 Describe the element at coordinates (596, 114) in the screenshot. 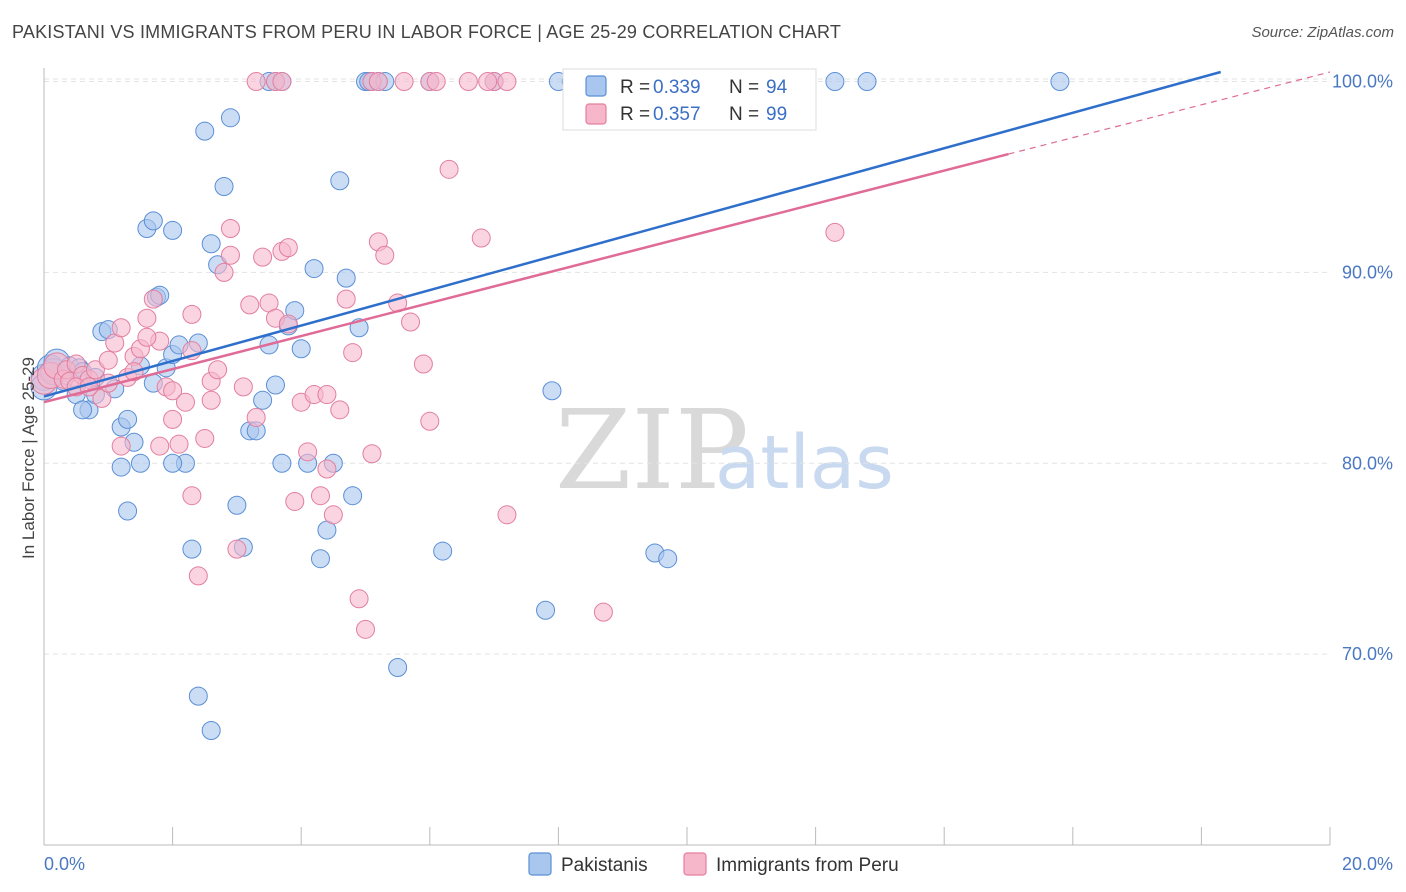

I see `legend-swatch-peru` at that location.